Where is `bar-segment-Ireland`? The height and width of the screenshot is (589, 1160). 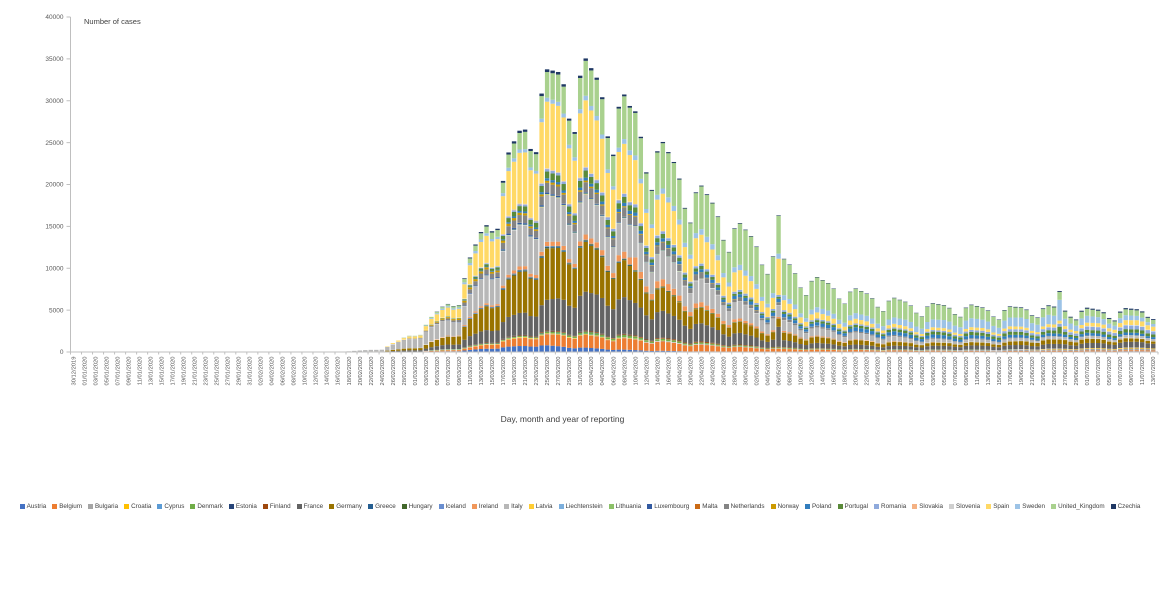
bar-segment-Ireland is located at coordinates (635, 264).